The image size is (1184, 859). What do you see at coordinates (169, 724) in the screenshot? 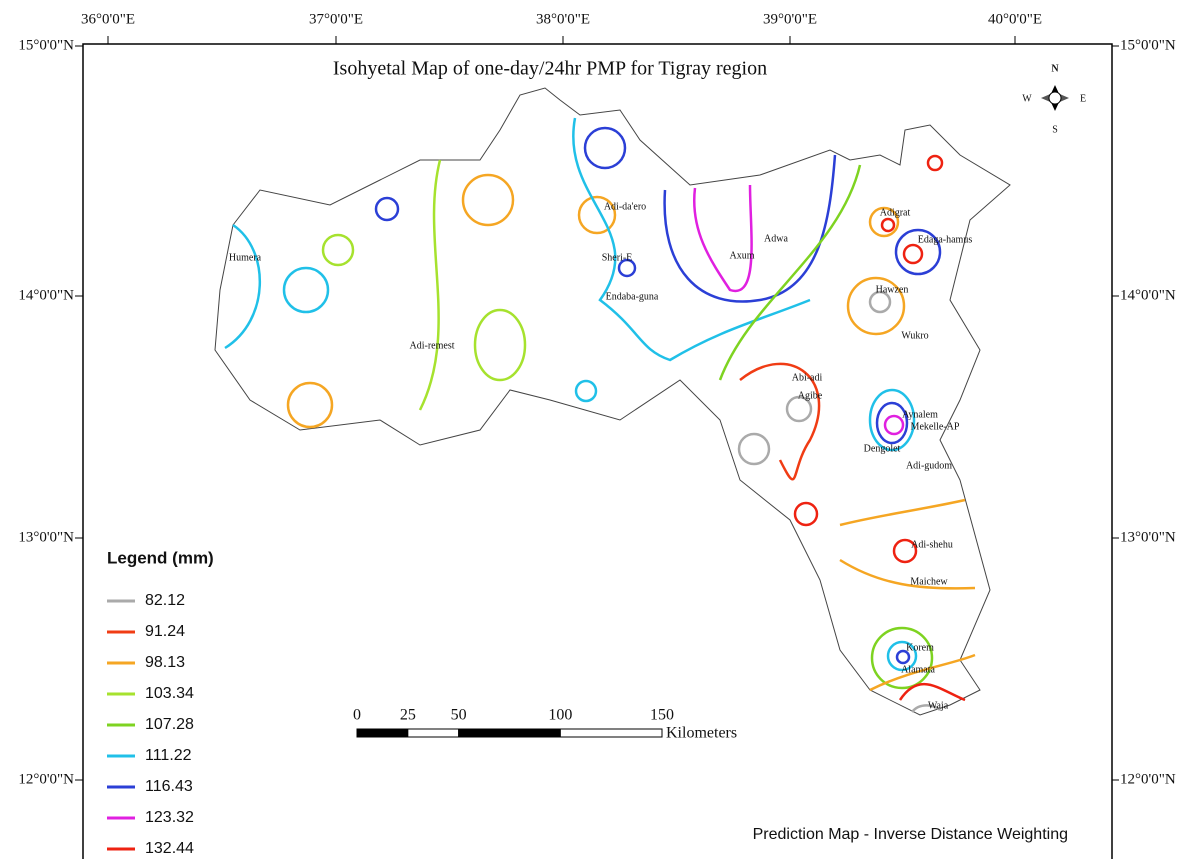
I see `legend-label: 107.28` at bounding box center [169, 724].